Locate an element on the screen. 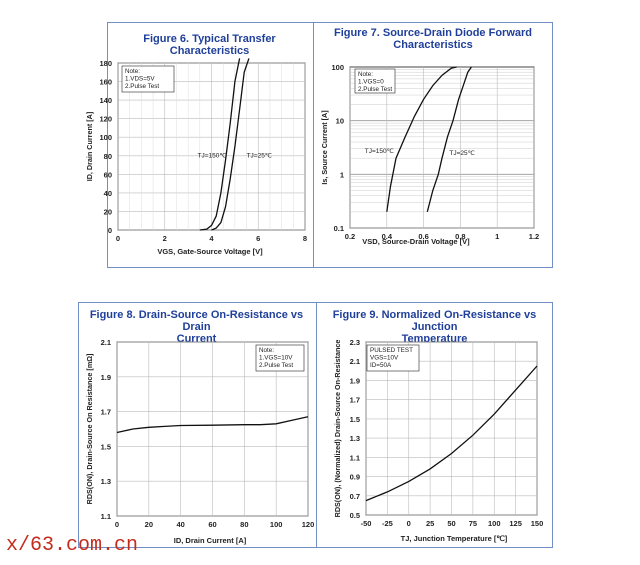 Image resolution: width=640 pixels, height=565 pixels. y-axis-label: RDS(ON), Drain-Source On Resistance [mΩ] is located at coordinates (89, 429).